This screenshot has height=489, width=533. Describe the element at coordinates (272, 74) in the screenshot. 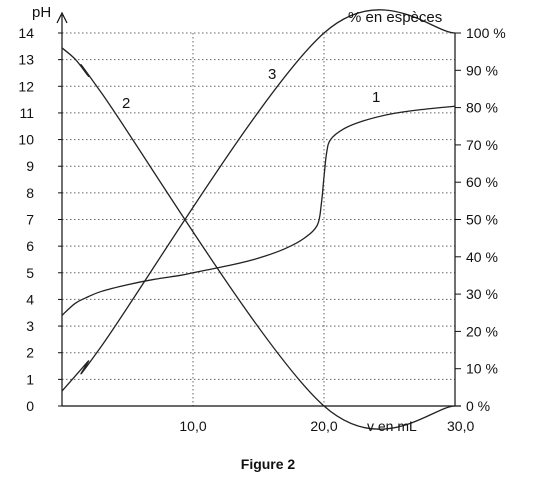

I see `curve-label-3: 3` at that location.